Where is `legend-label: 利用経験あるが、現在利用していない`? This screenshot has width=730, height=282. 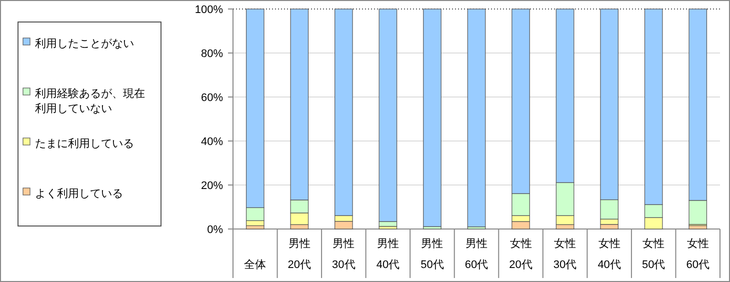
legend-label: 利用経験あるが、現在利用していない is located at coordinates (90, 101).